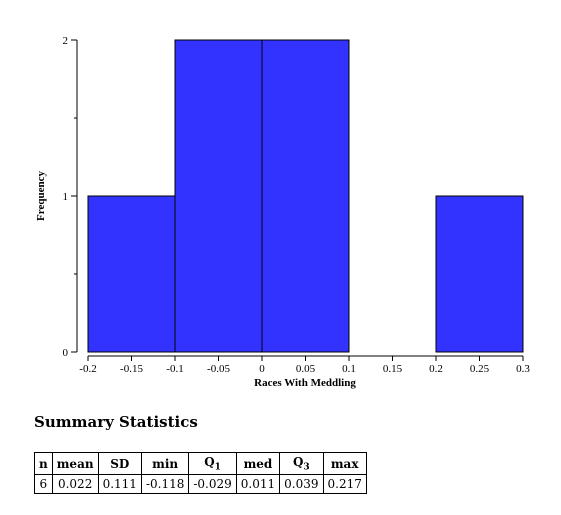  Describe the element at coordinates (174, 369) in the screenshot. I see `x-tick-label: -0.1` at that location.